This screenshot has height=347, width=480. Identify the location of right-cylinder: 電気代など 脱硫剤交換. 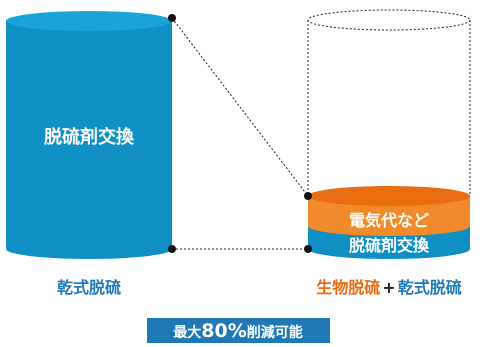
(389, 222).